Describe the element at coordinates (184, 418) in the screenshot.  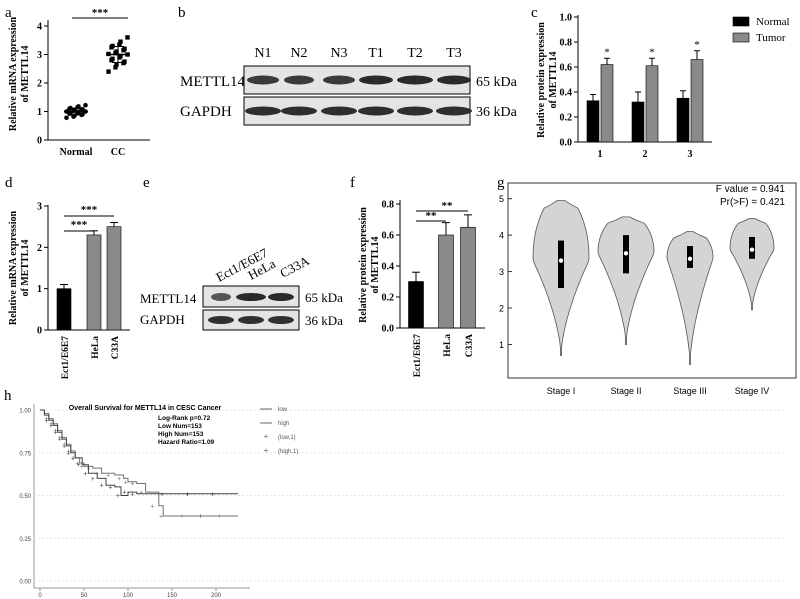
I see `km-stat: Log-Rank p=0.72` at that location.